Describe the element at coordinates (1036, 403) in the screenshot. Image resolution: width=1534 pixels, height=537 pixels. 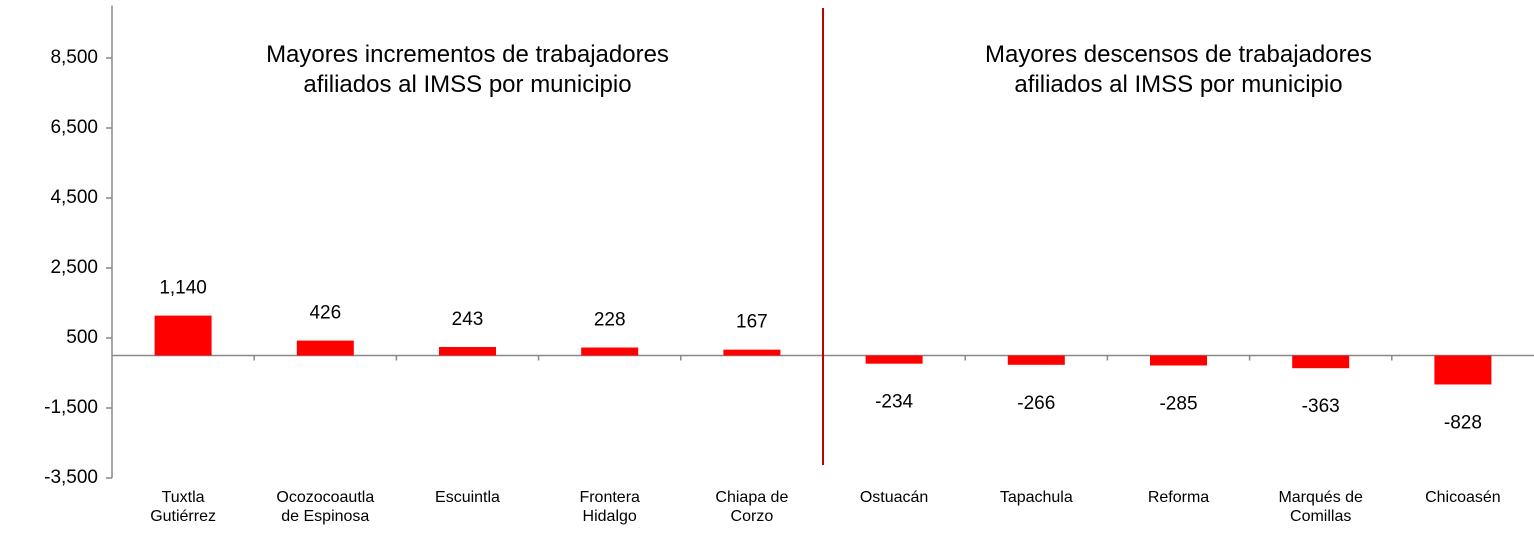
I see `value-label: -266` at that location.